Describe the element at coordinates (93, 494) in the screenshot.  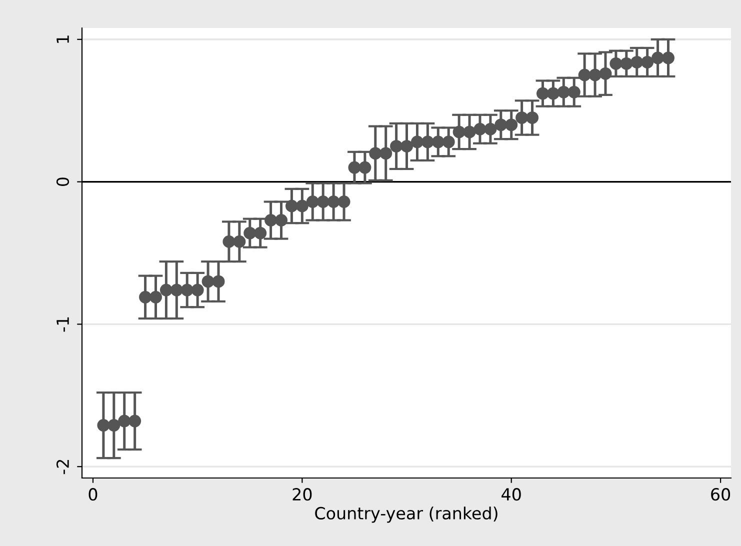
I see `x-tick-label: 0` at that location.